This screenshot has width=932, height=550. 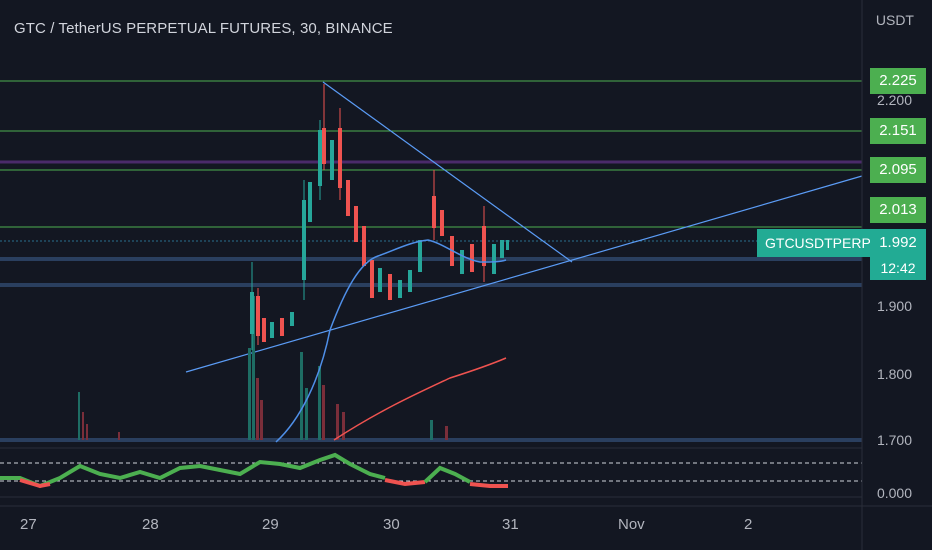 I want to click on price-tag-level-2: 2.151, so click(x=898, y=131).